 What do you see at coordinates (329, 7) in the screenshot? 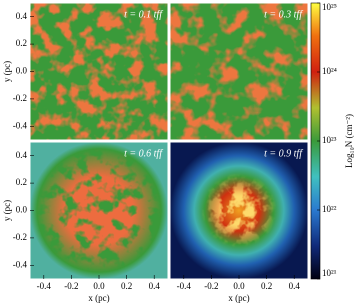
I see `colorbar-tick-label: 10²⁵` at bounding box center [329, 7].